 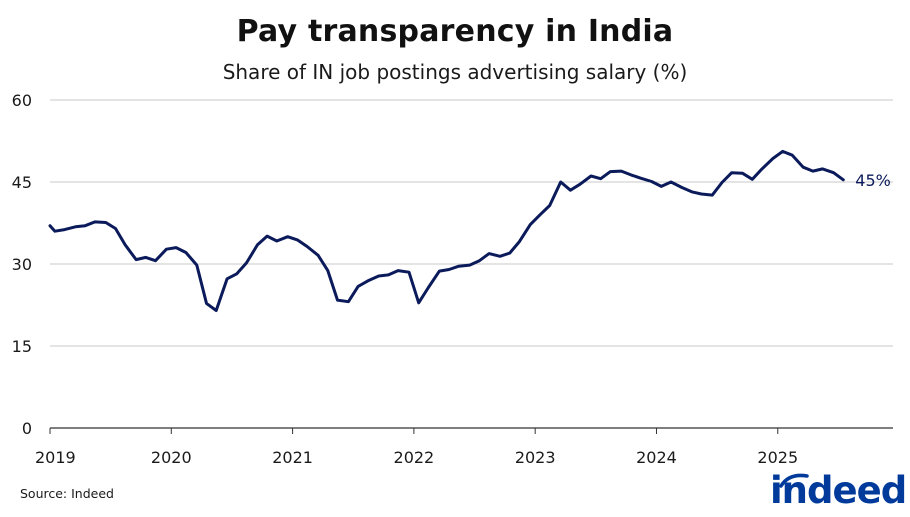 I want to click on y-axis-ticks: 0 15 30 45 60, so click(x=22, y=264).